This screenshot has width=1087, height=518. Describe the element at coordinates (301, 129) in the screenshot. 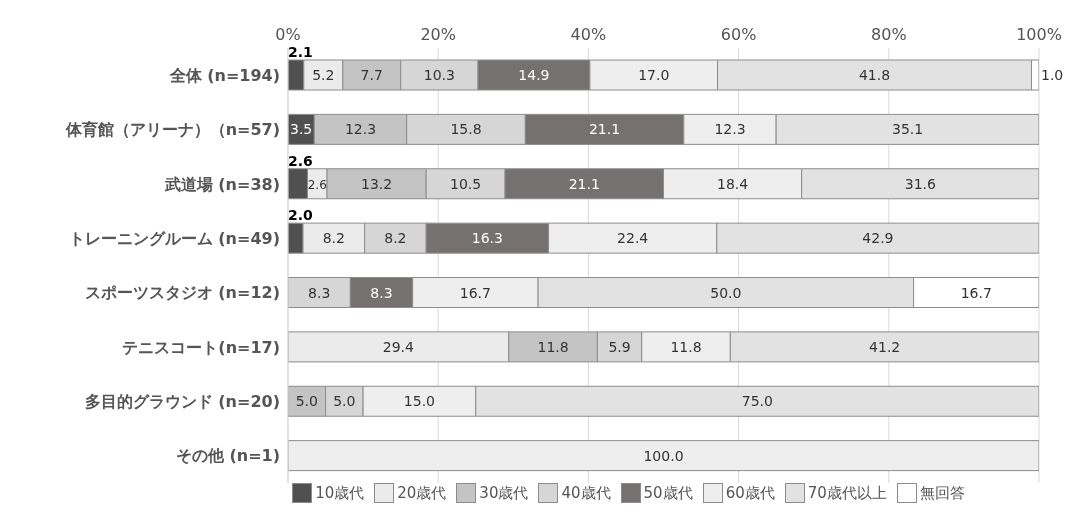

I see `data-label: 3.5` at that location.